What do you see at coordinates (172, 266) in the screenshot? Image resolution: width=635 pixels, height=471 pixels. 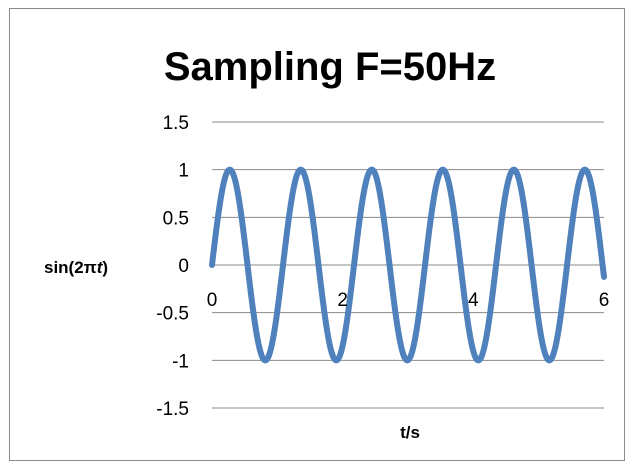 I see `y-axis-tick-labels: 1.5 1 0.5 0 -0.5 -1 -1.5` at bounding box center [172, 266].